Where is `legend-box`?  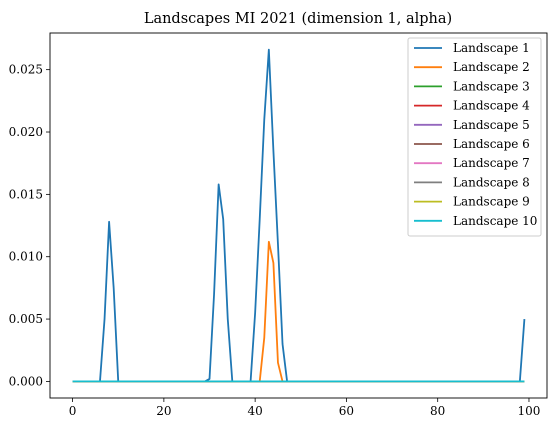 legend-box is located at coordinates (474, 137).